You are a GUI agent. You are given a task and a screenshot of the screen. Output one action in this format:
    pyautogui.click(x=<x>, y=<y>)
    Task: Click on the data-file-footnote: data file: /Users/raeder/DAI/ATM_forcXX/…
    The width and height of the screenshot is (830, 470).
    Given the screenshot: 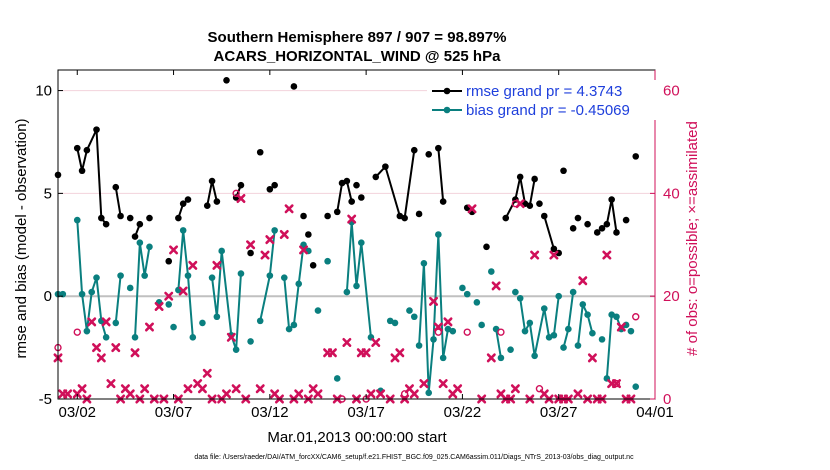 What is the action you would take?
    pyautogui.click(x=414, y=457)
    